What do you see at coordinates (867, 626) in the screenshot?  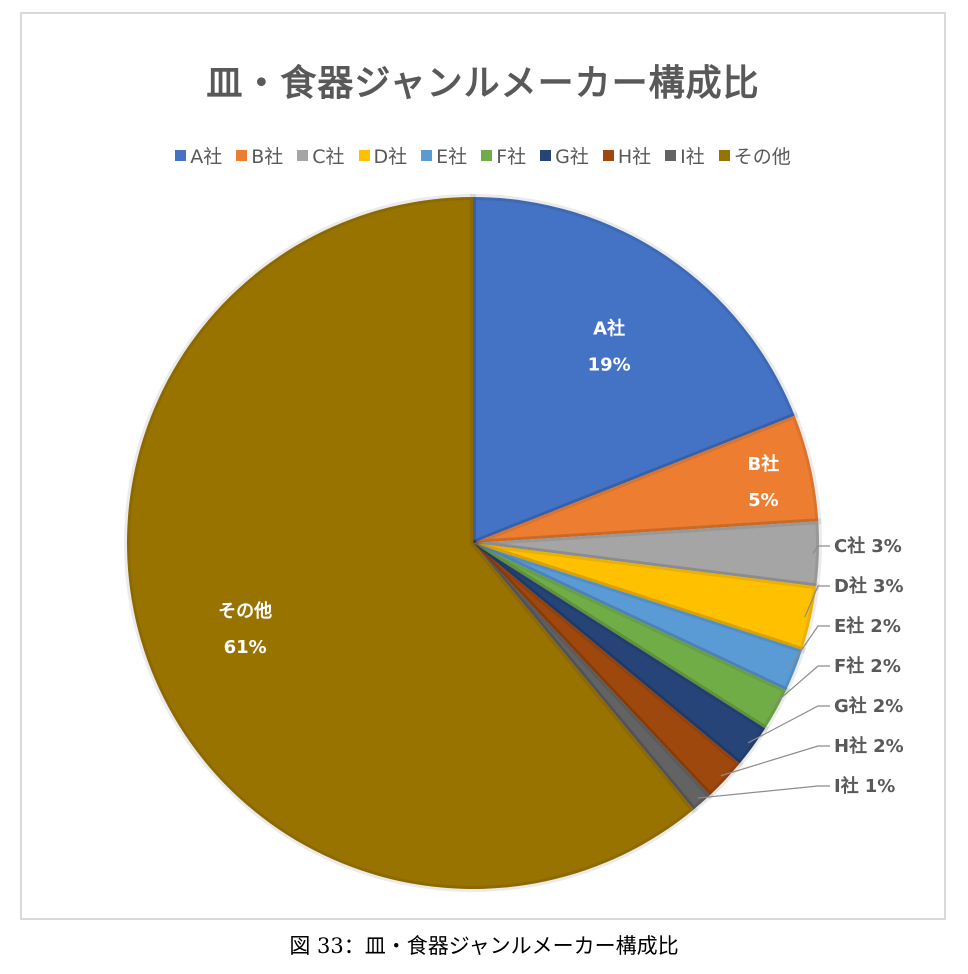 I see `data-label: E社 2%` at bounding box center [867, 626].